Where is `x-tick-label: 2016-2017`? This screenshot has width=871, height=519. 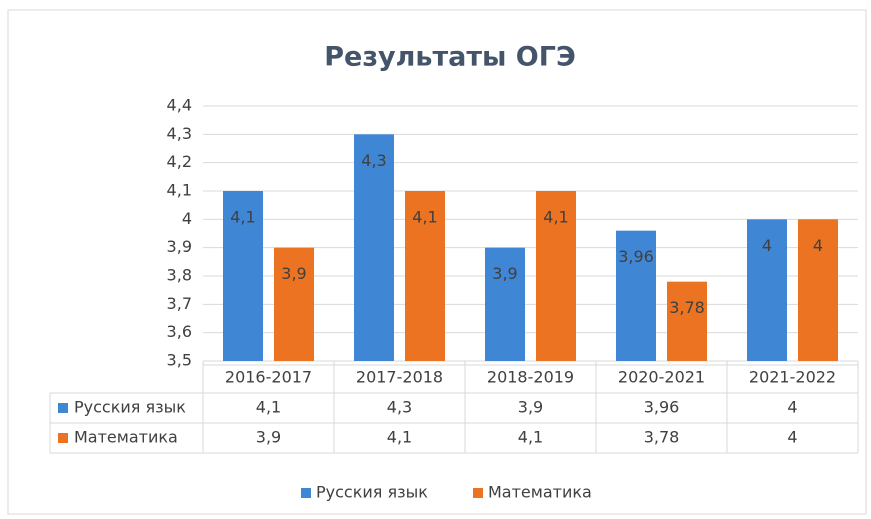
x-tick-label: 2016-2017 is located at coordinates (268, 377).